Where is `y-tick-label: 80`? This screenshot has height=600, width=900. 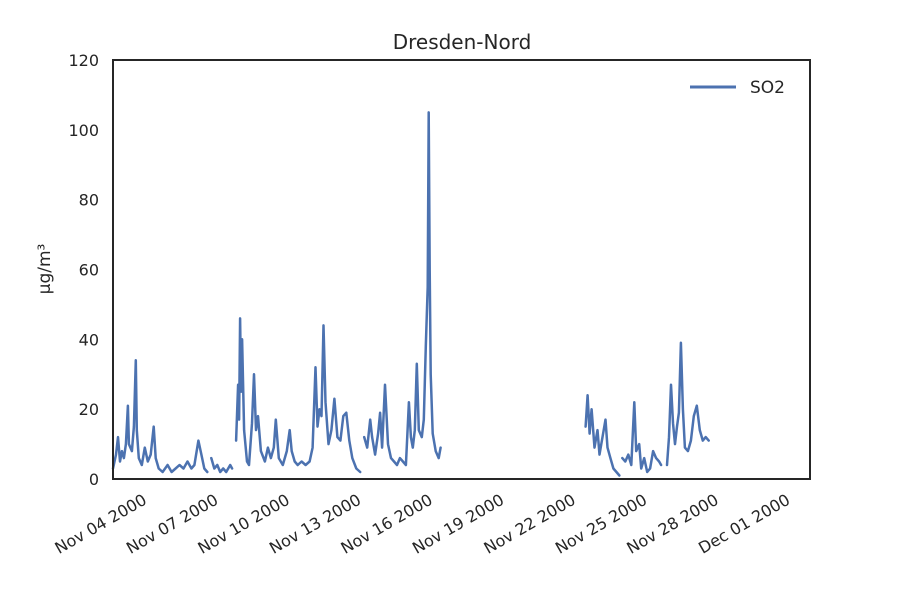
y-tick-label: 80 is located at coordinates (89, 200).